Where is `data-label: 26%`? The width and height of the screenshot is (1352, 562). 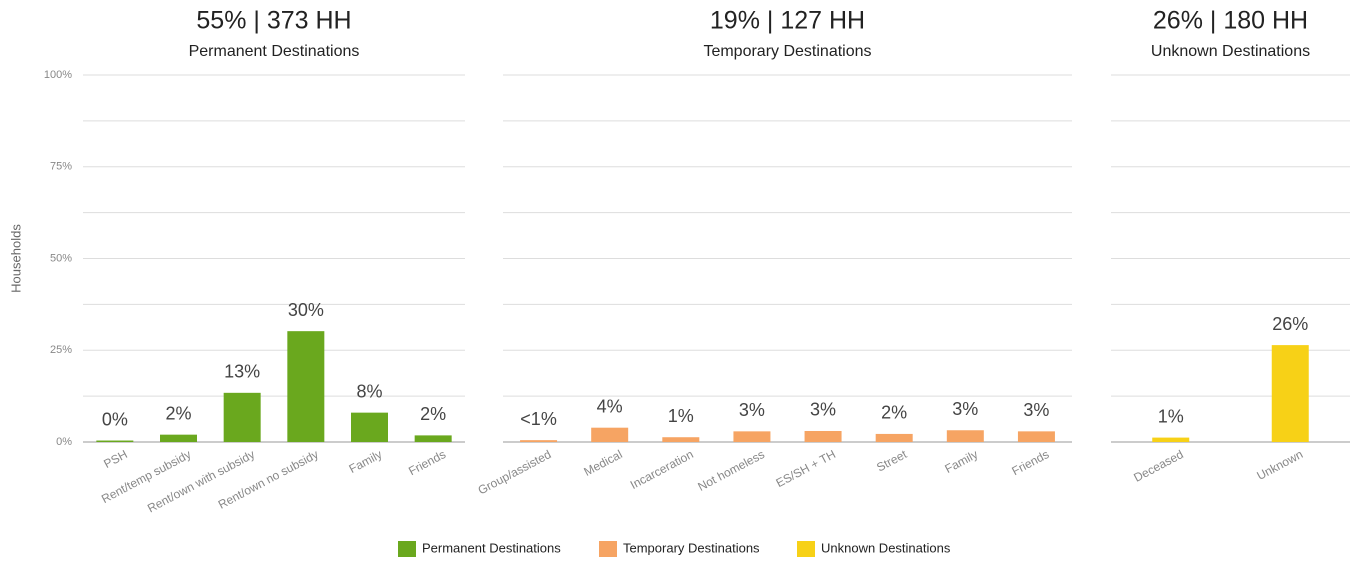
data-label: 26% is located at coordinates (1290, 324).